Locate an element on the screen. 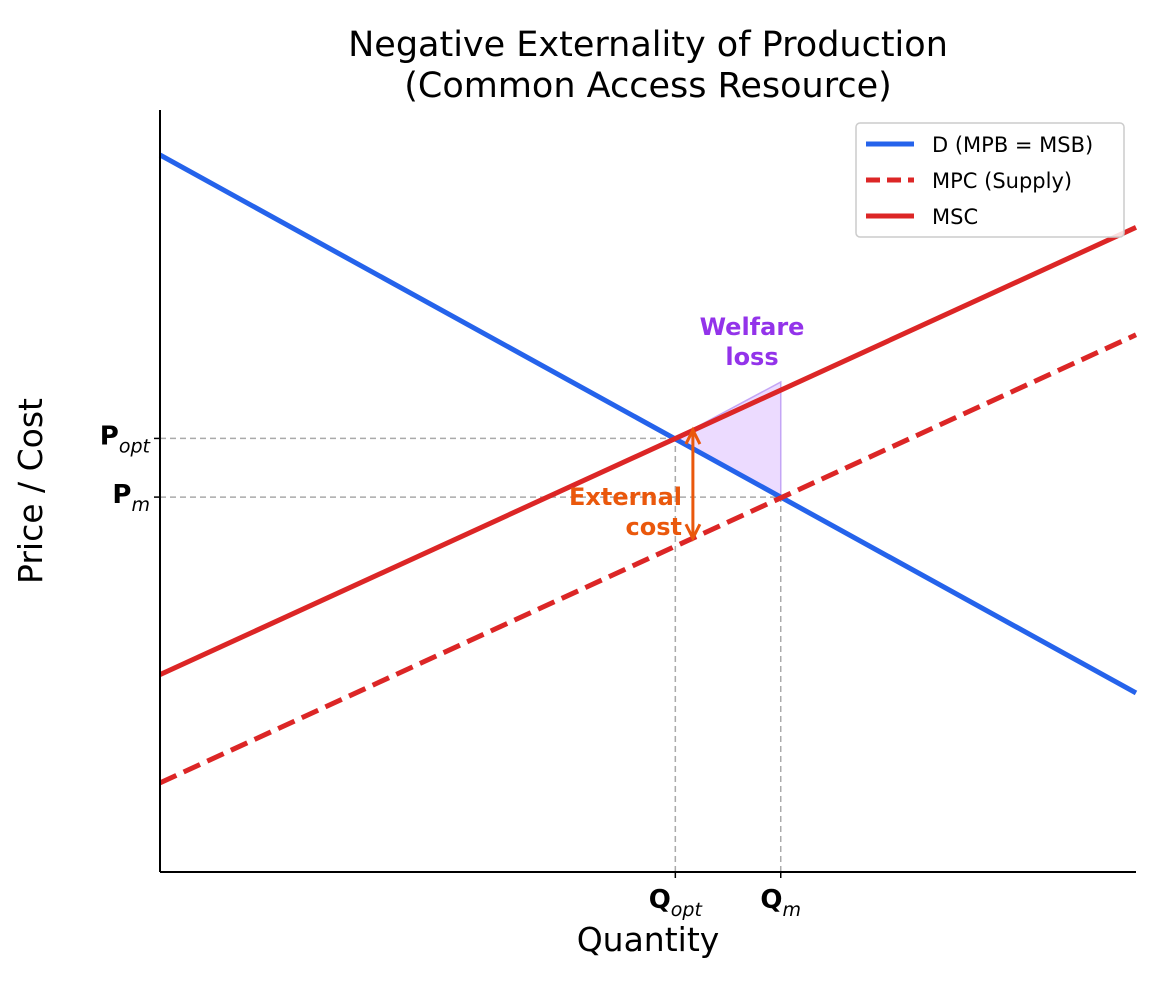  x-tick-label: Qm is located at coordinates (780, 903).